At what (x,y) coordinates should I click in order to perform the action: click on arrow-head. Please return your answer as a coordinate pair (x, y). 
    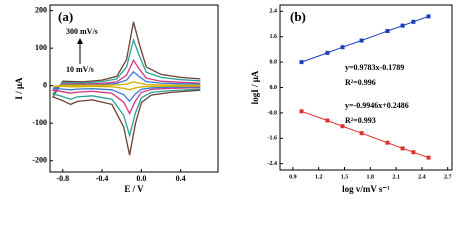
    Looking at the image, I should click on (80, 41).